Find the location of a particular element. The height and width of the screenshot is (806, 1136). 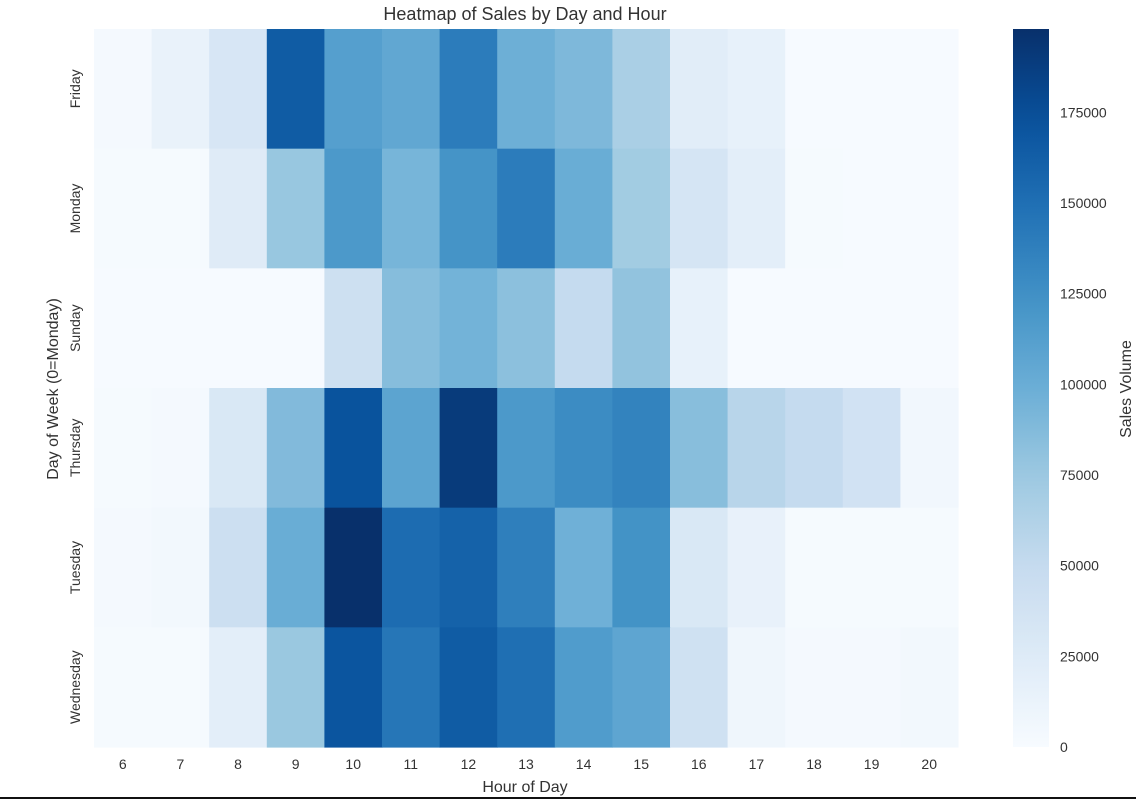

y-axis-label: Day of Week (0=Monday) is located at coordinates (53, 389).